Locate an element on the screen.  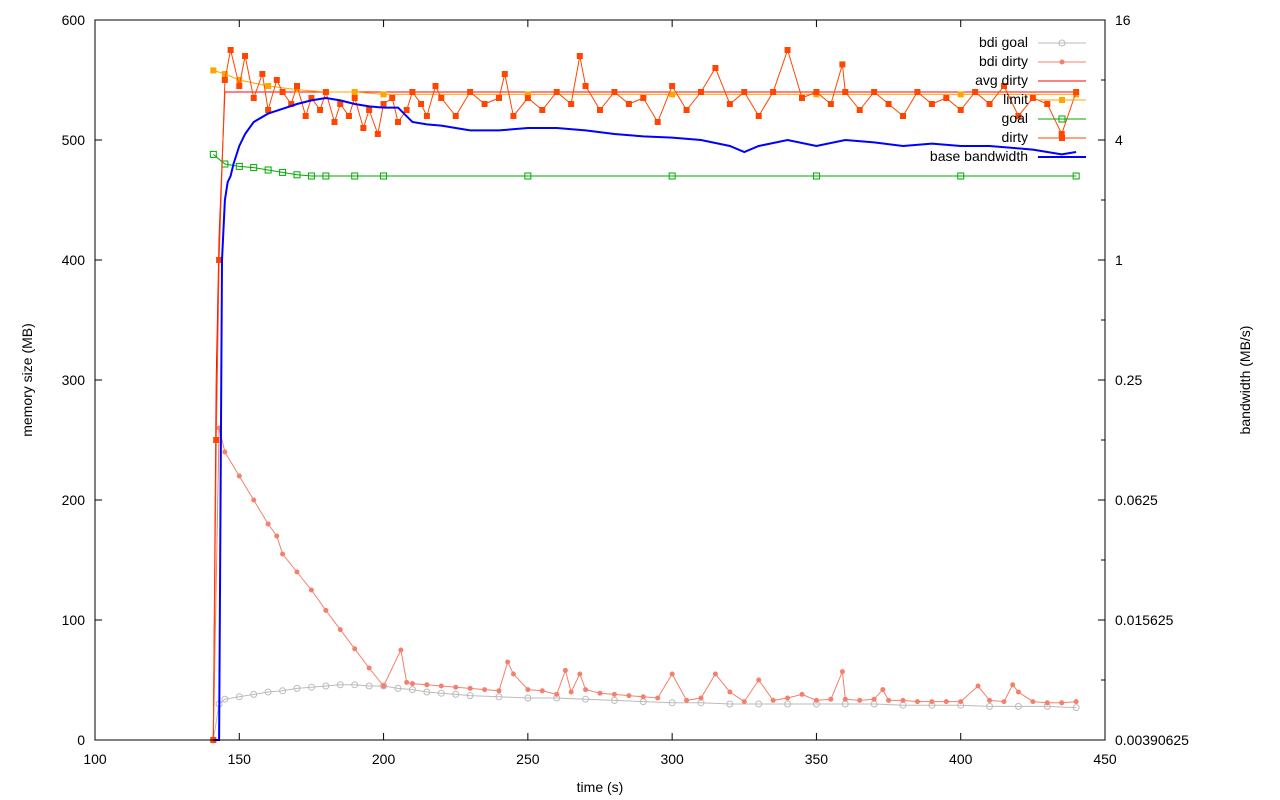
y2-tick-label: 0.0625 is located at coordinates (1136, 500).